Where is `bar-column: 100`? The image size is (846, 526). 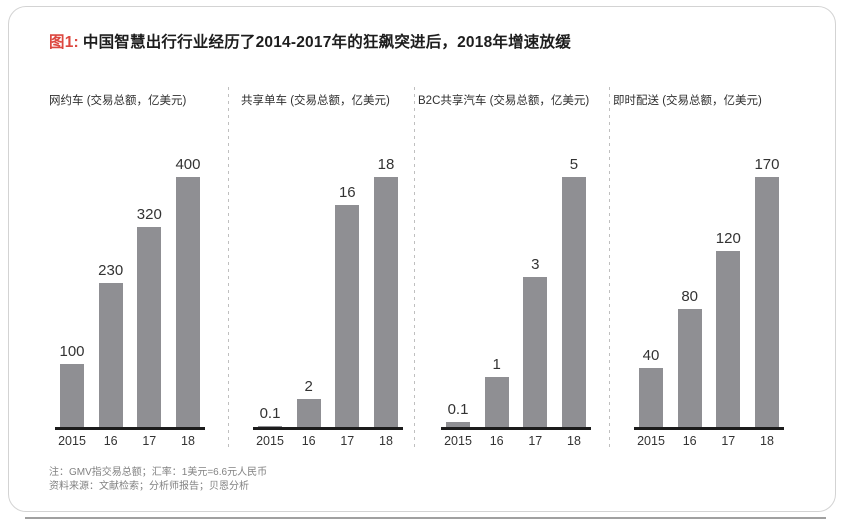 bar-column: 100 is located at coordinates (72, 384).